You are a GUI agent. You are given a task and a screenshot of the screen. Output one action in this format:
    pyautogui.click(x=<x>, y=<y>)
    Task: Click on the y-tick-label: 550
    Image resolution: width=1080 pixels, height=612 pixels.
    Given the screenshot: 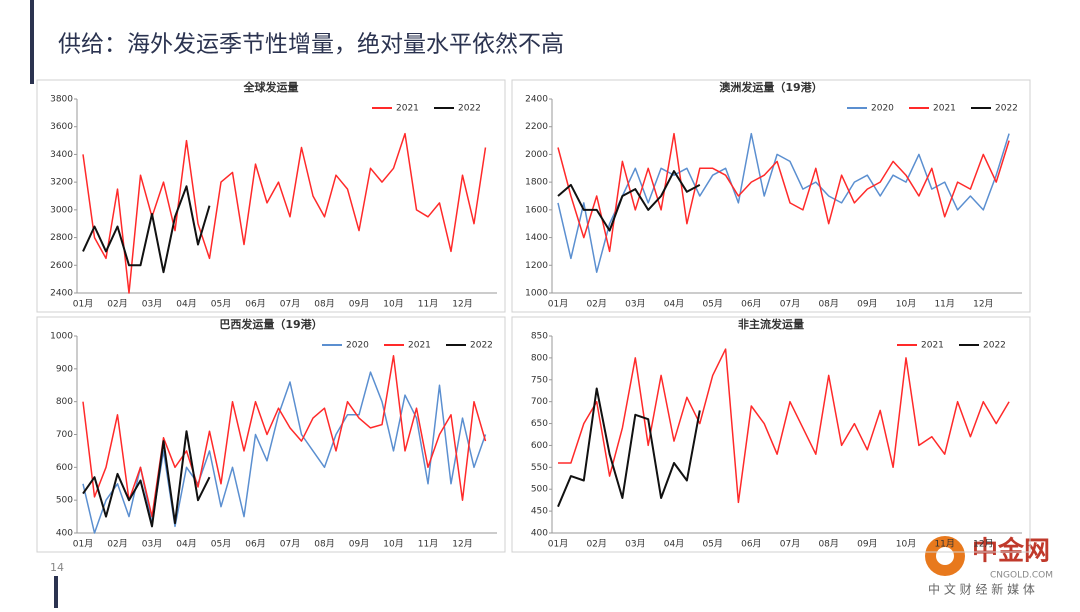 What is the action you would take?
    pyautogui.click(x=539, y=468)
    